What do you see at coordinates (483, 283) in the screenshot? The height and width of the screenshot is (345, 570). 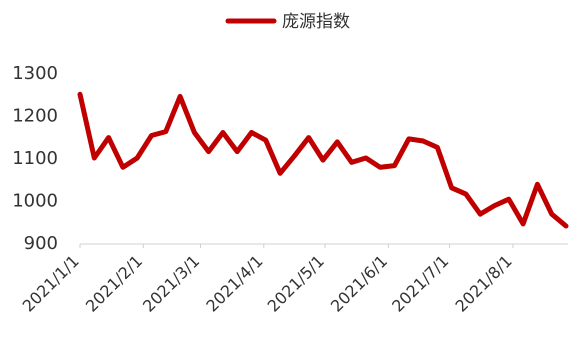 I see `x-tick-label: 2021/8/1` at bounding box center [483, 283].